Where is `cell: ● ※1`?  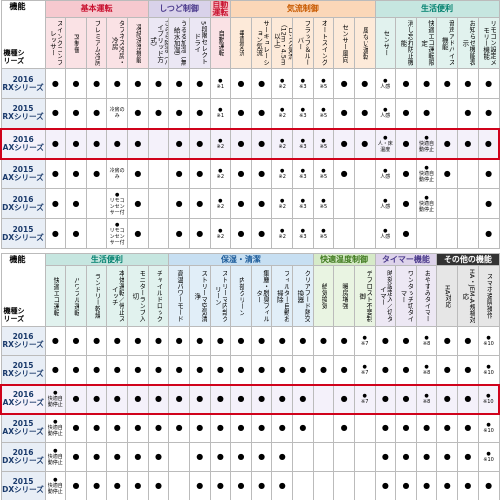 cell: ● ※1 is located at coordinates (220, 83).